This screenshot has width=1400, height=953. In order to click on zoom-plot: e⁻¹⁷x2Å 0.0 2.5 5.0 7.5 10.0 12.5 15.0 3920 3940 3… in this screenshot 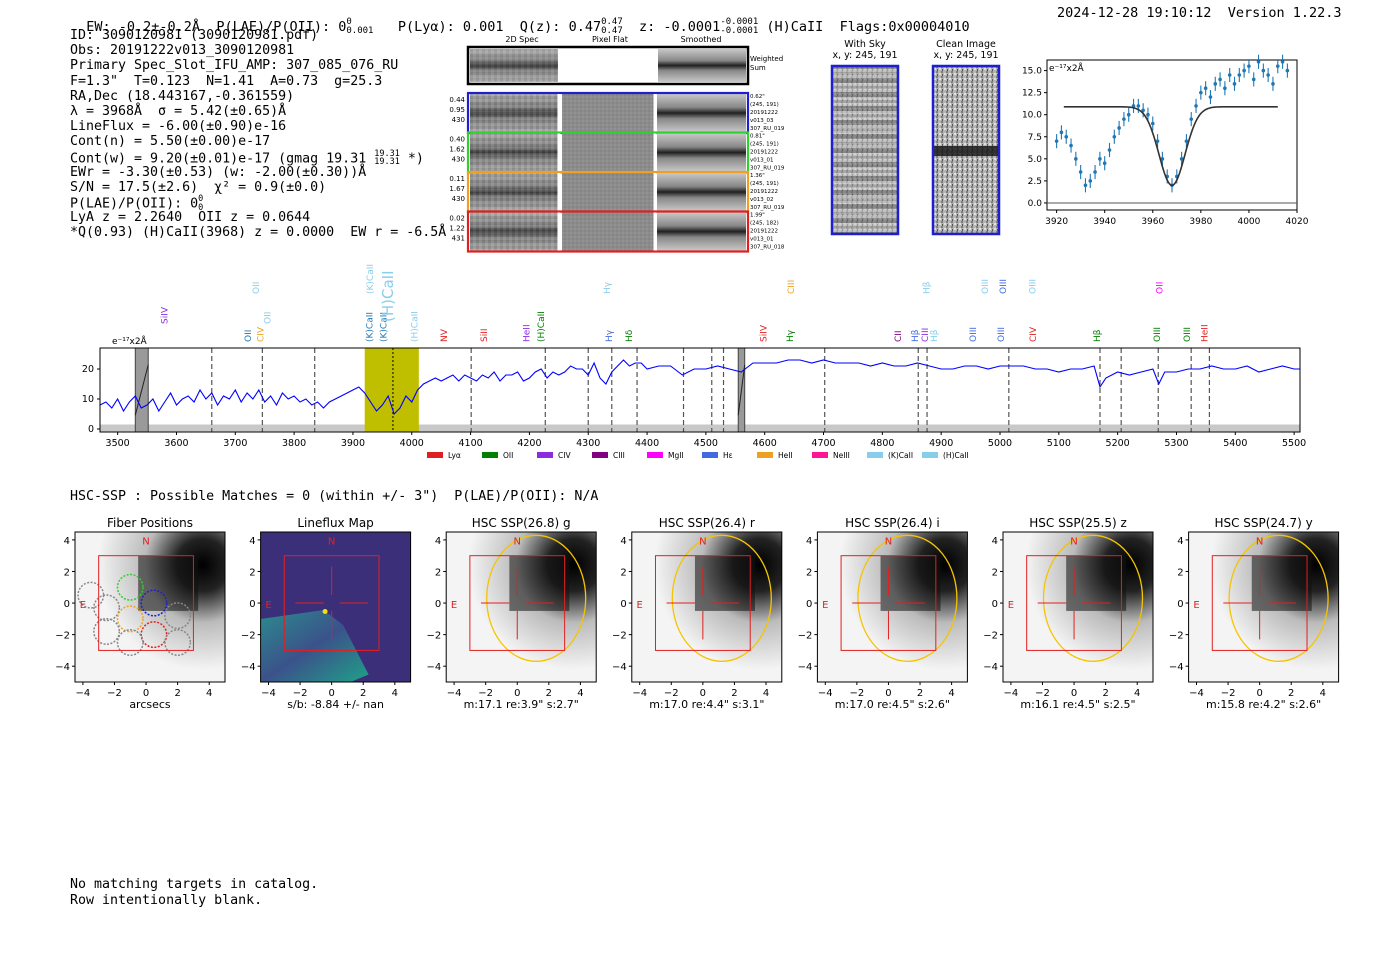, I will do `click(1165, 140)`.